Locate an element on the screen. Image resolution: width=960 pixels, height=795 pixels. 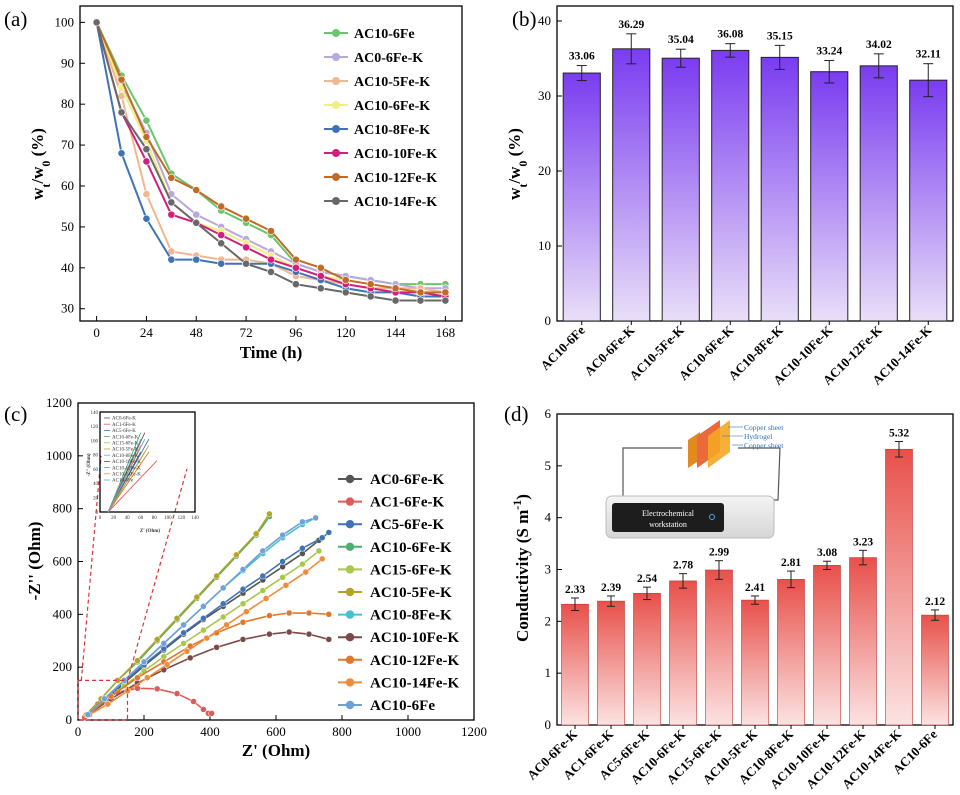
inset-legend-label: AC10-5Fe-K is located at coordinates (125, 450).